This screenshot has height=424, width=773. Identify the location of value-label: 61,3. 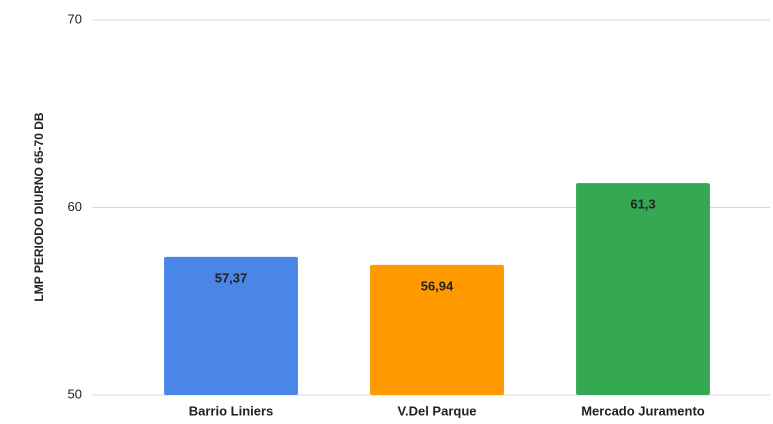
(642, 204).